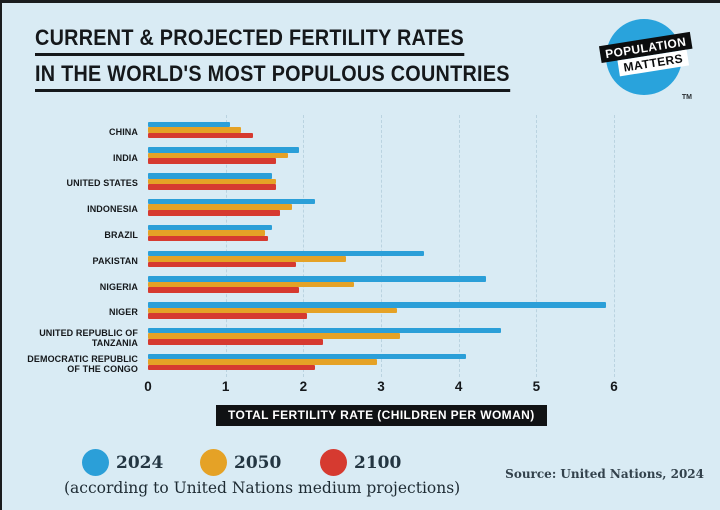  What do you see at coordinates (458, 386) in the screenshot?
I see `x-tick-label-4: 4` at bounding box center [458, 386].